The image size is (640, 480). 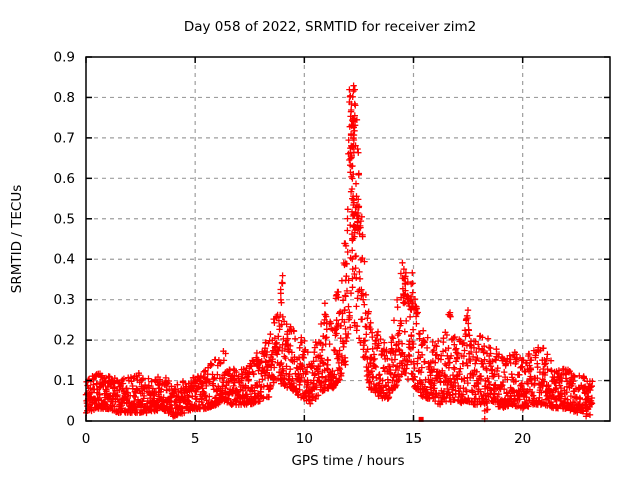 What do you see at coordinates (64, 381) in the screenshot?
I see `y-tick-label: 0.1` at bounding box center [64, 381].